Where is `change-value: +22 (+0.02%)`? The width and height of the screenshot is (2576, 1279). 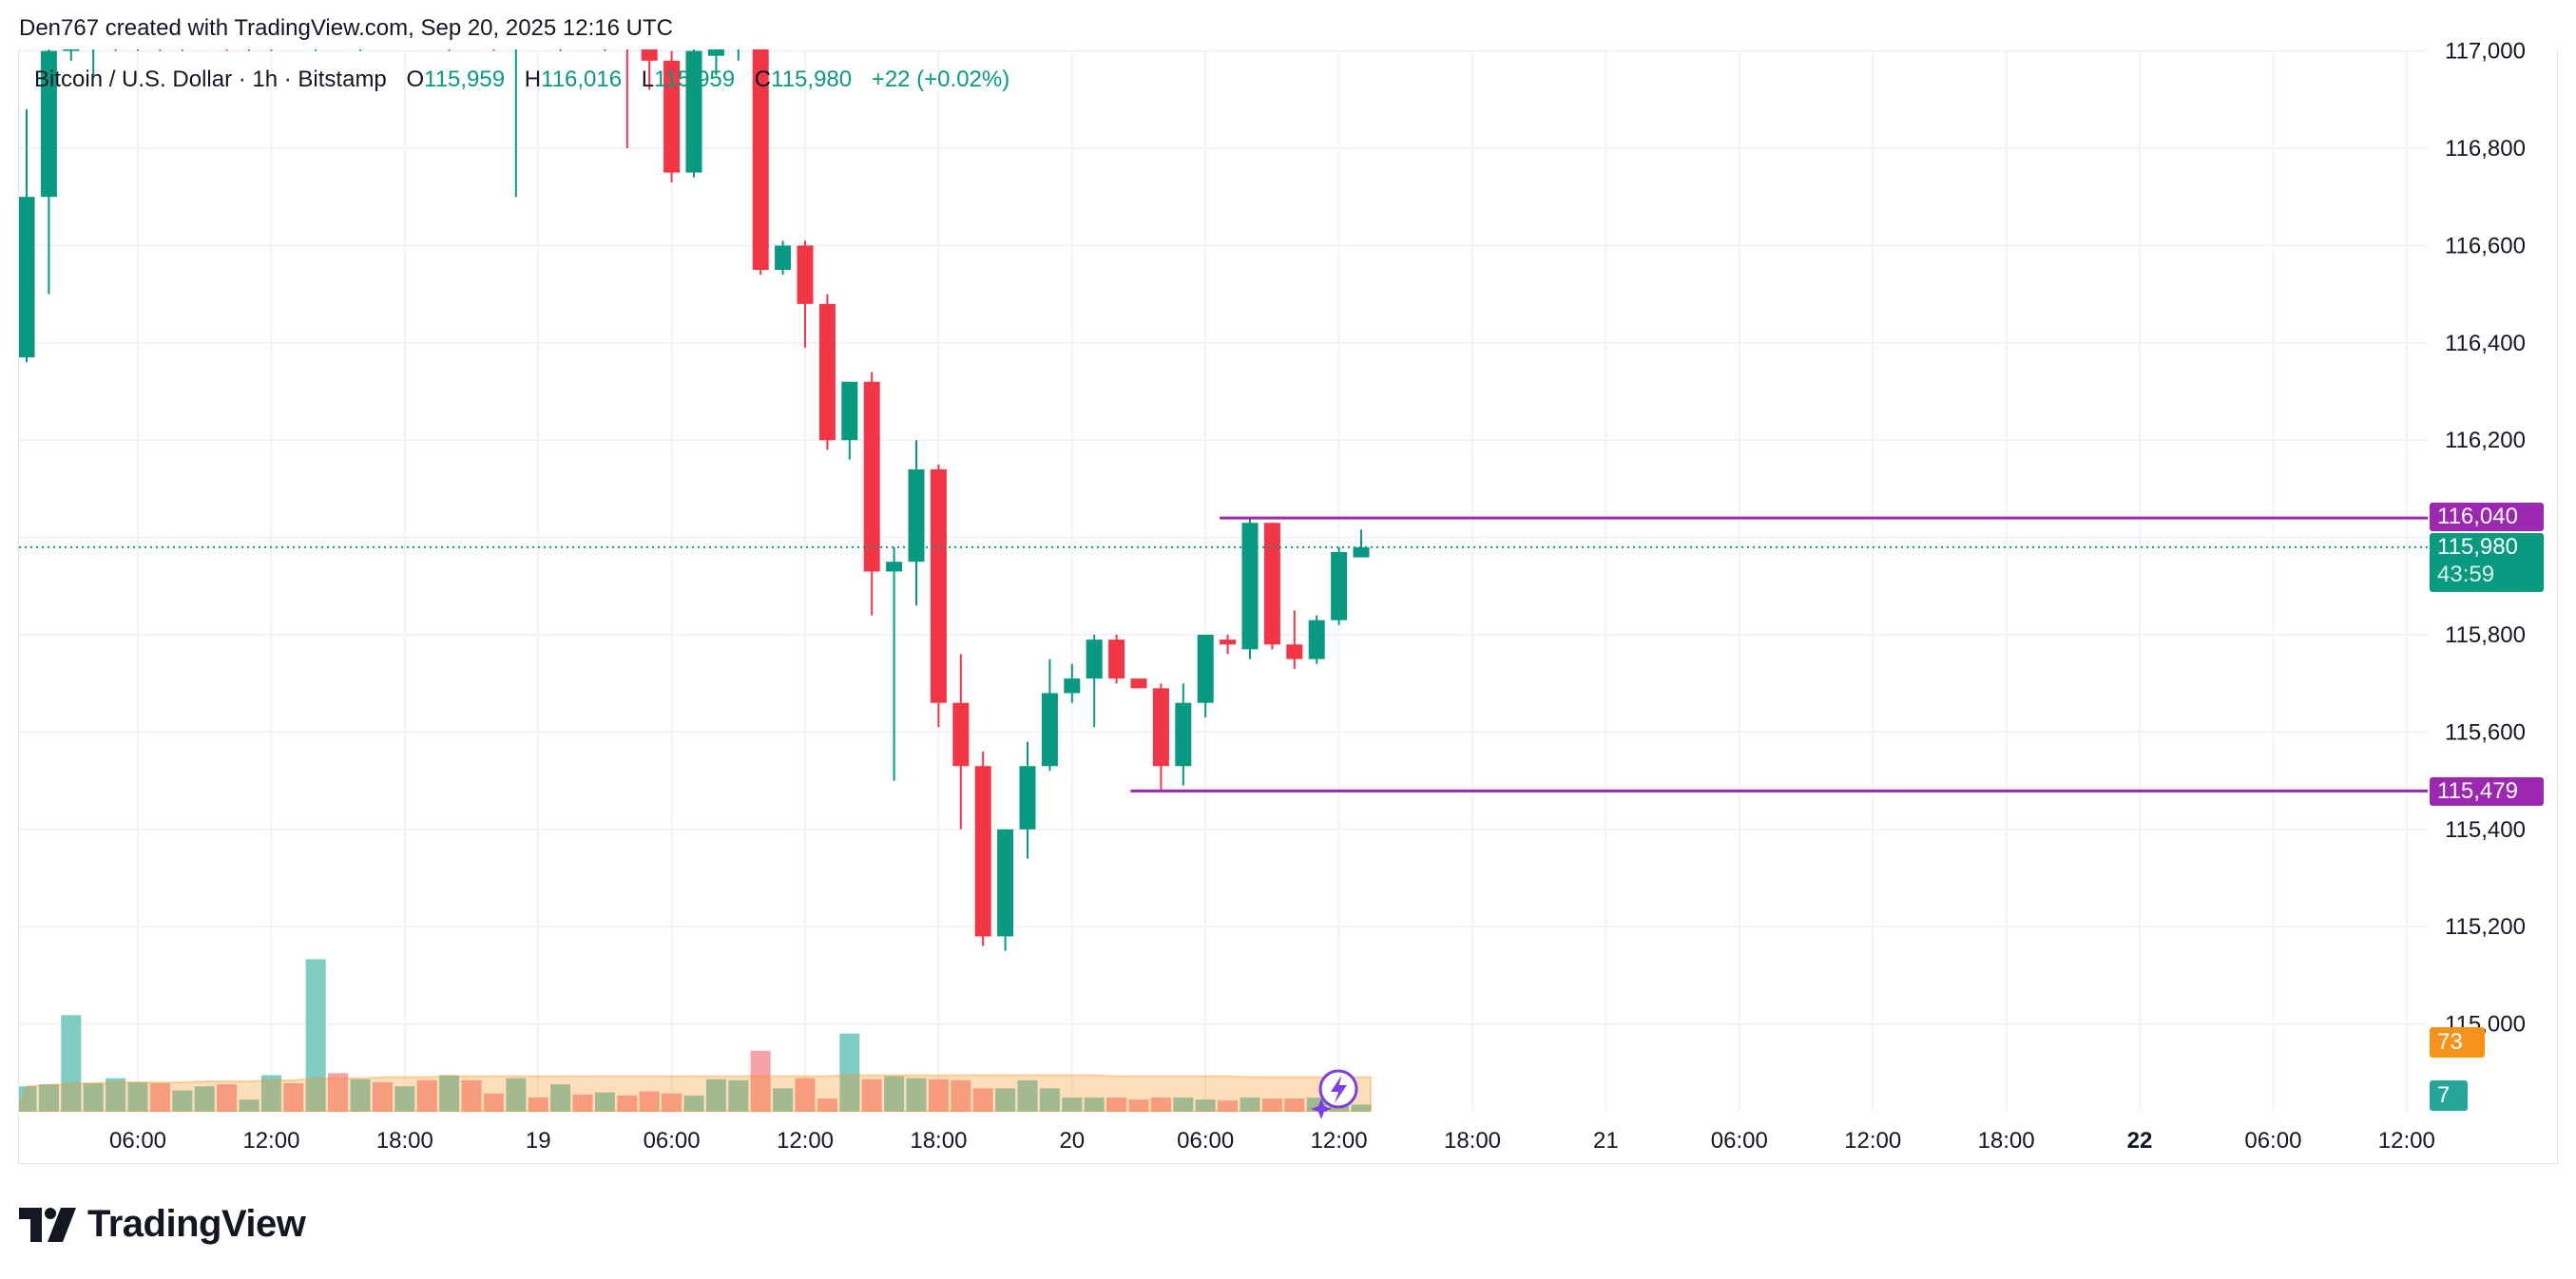 change-value: +22 (+0.02%) is located at coordinates (940, 79).